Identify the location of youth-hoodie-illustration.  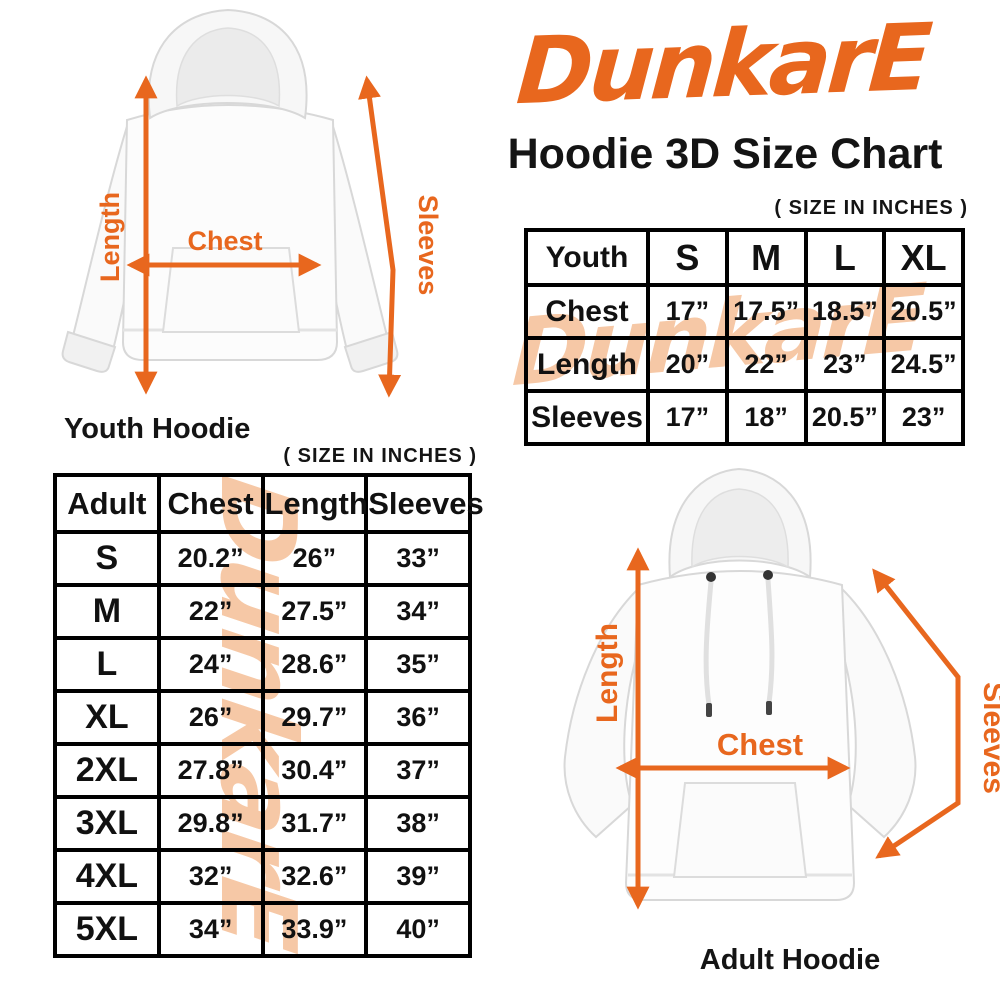
(230, 190).